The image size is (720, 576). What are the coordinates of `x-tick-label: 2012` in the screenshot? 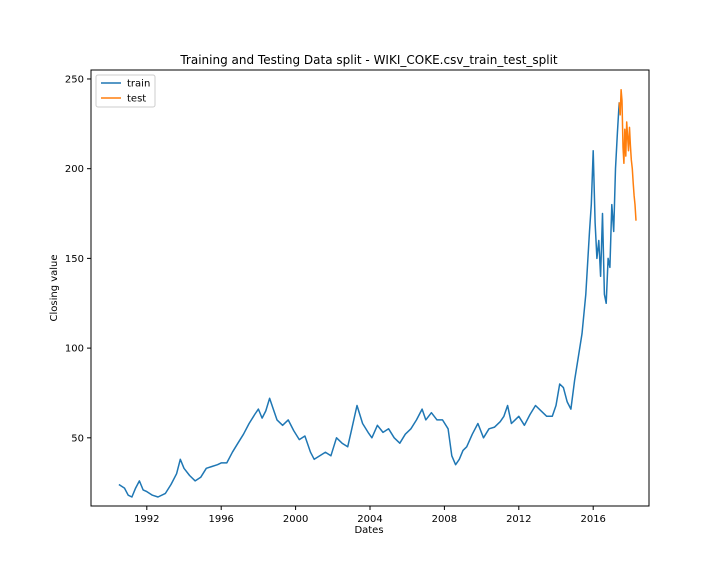 It's located at (518, 519).